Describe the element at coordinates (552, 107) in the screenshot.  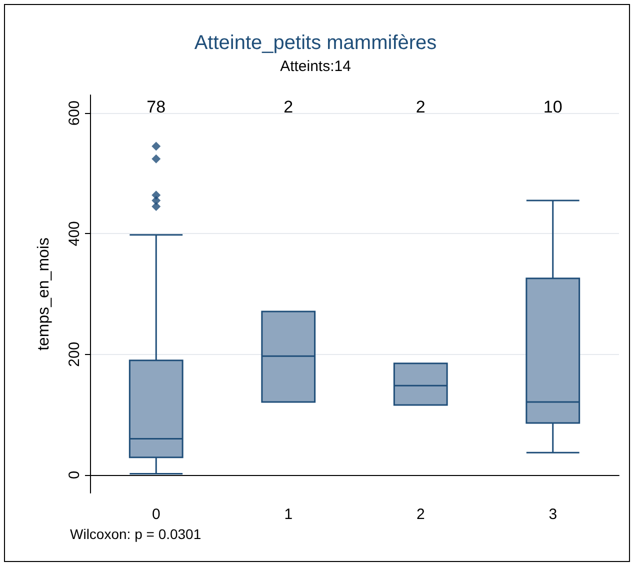
I see `annotation: 10` at that location.